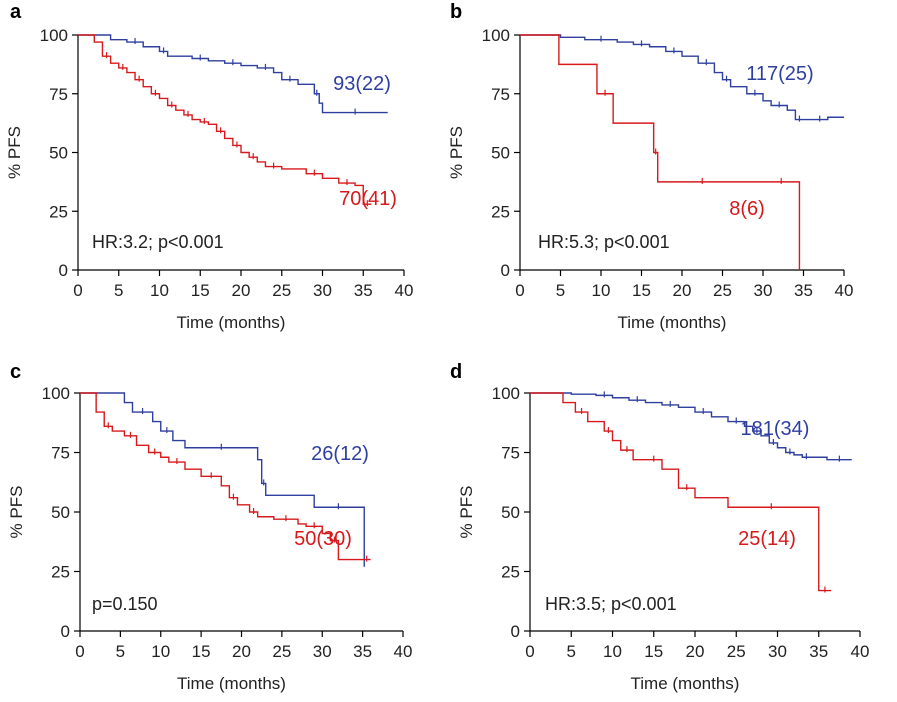 The image size is (897, 702). Describe the element at coordinates (779, 74) in the screenshot. I see `series-label: 117(25)` at that location.